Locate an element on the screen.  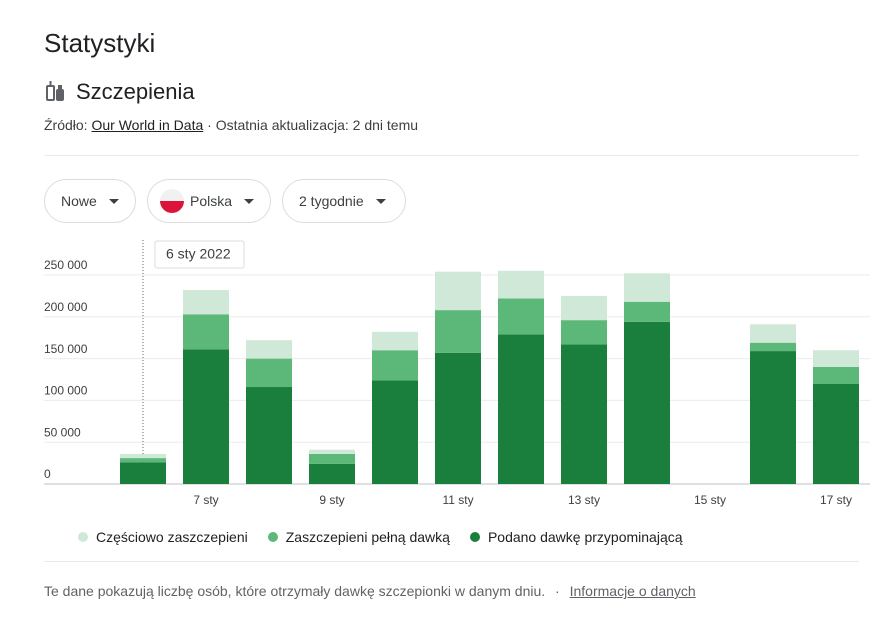
tooltip-box is located at coordinates (199, 254).